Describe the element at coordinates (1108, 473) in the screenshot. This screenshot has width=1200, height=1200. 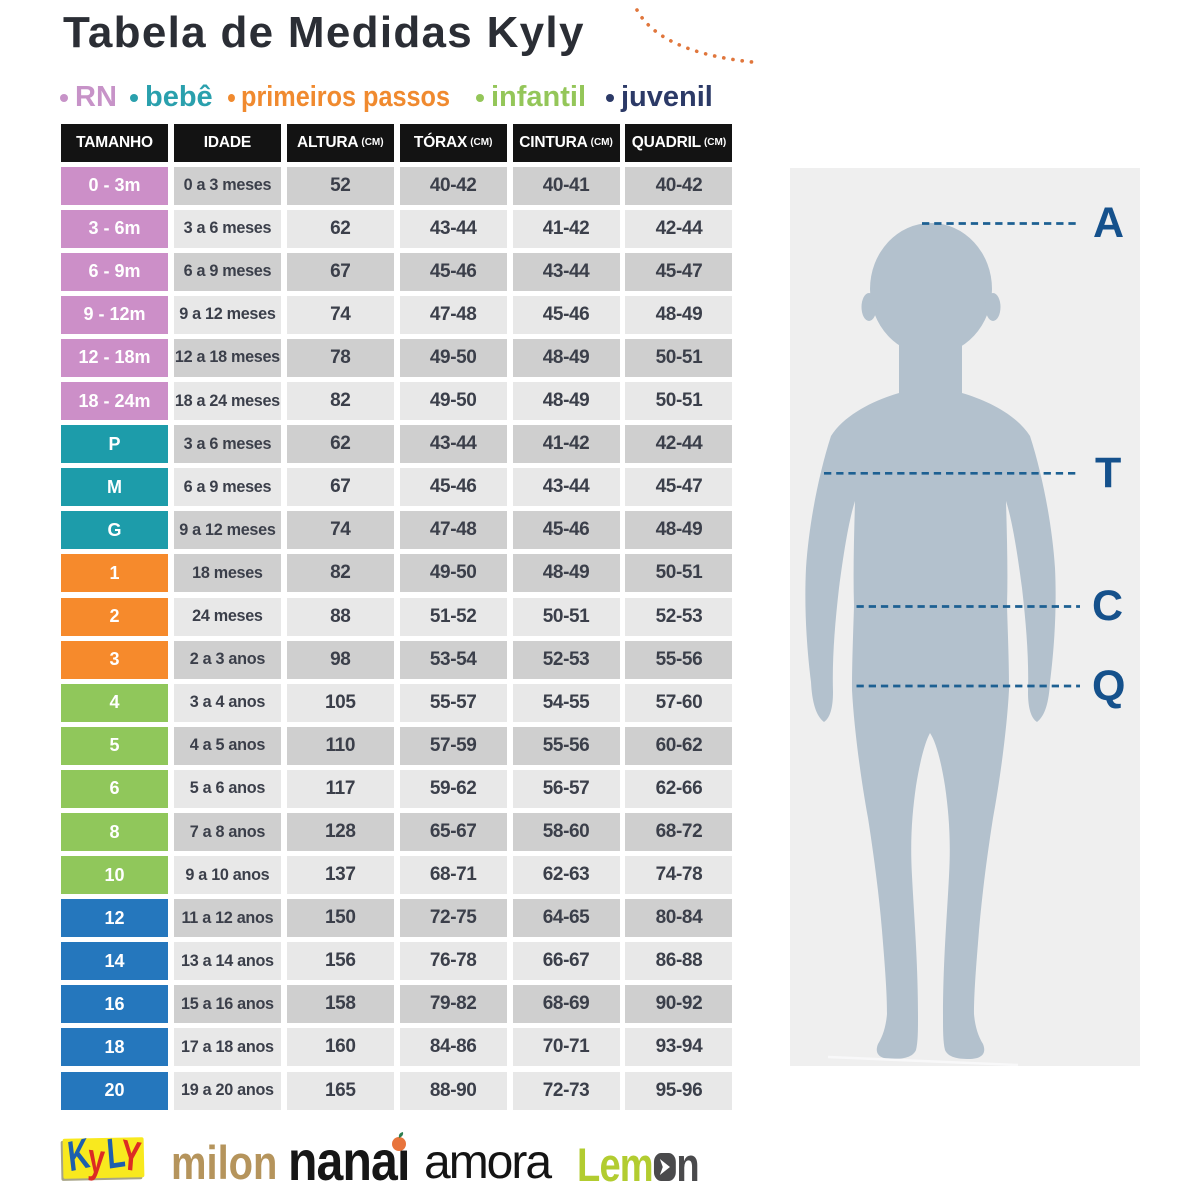
I see `svg-text: T` at that location.